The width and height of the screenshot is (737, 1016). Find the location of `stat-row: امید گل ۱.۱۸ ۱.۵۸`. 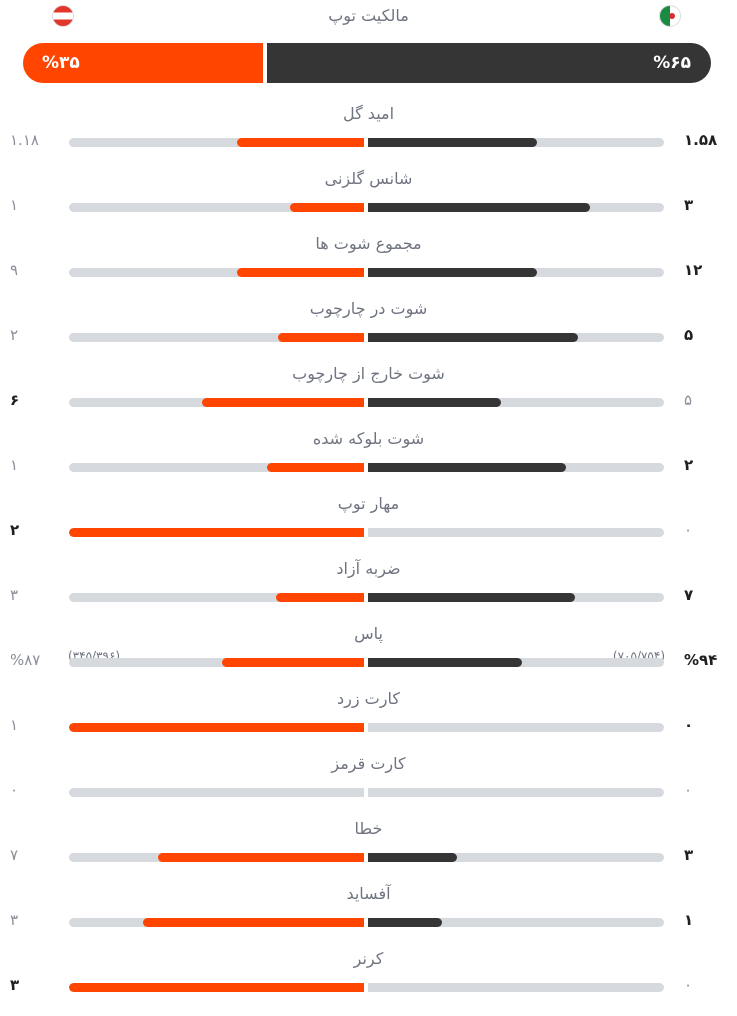

stat-row: امید گل ۱.۱۸ ۱.۵۸ is located at coordinates (368, 132).